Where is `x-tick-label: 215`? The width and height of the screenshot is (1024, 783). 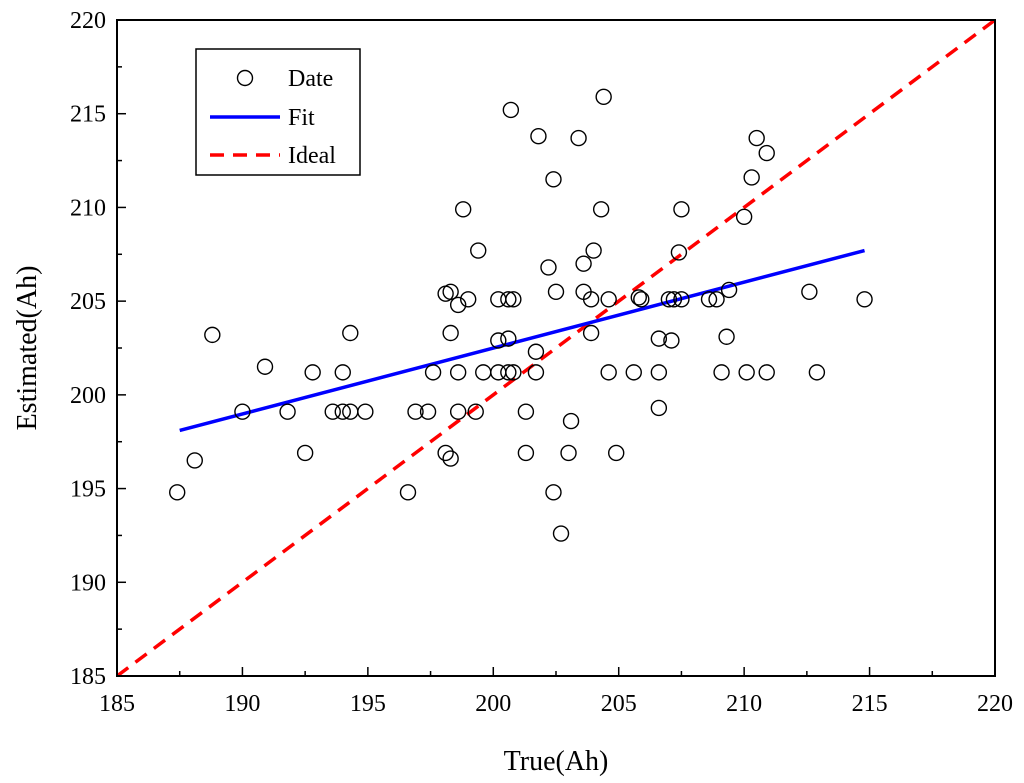
x-tick-label: 215 is located at coordinates (870, 704).